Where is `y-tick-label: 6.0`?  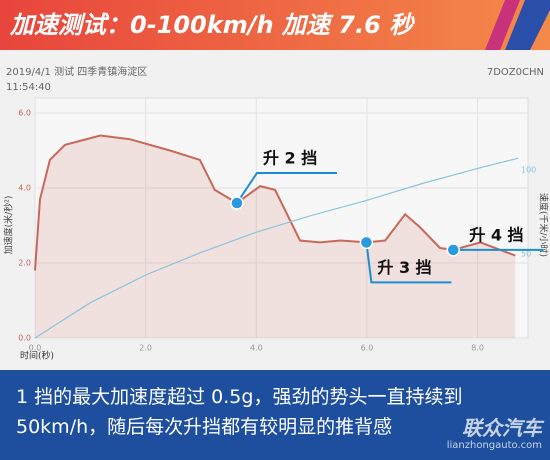 y-tick-label: 6.0 is located at coordinates (24, 113).